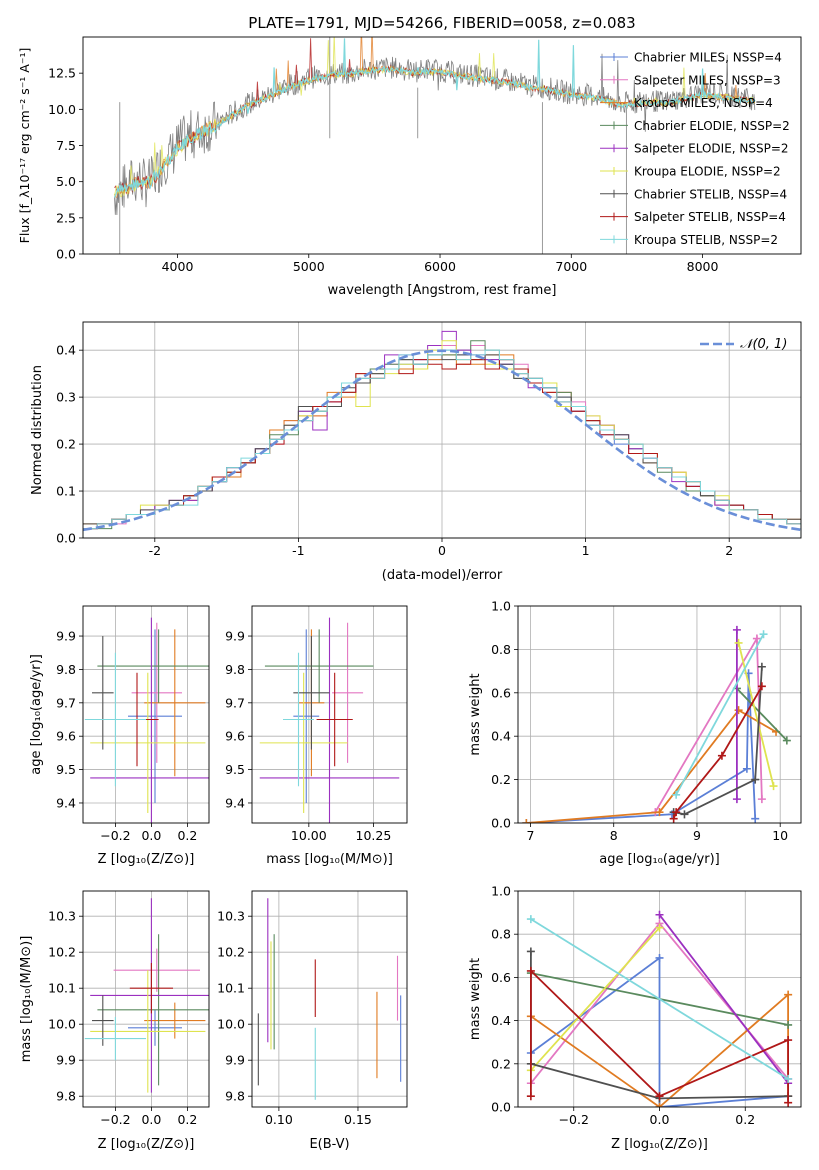 The height and width of the screenshot is (1170, 819). I want to click on weight-lines, so click(659, 1008).